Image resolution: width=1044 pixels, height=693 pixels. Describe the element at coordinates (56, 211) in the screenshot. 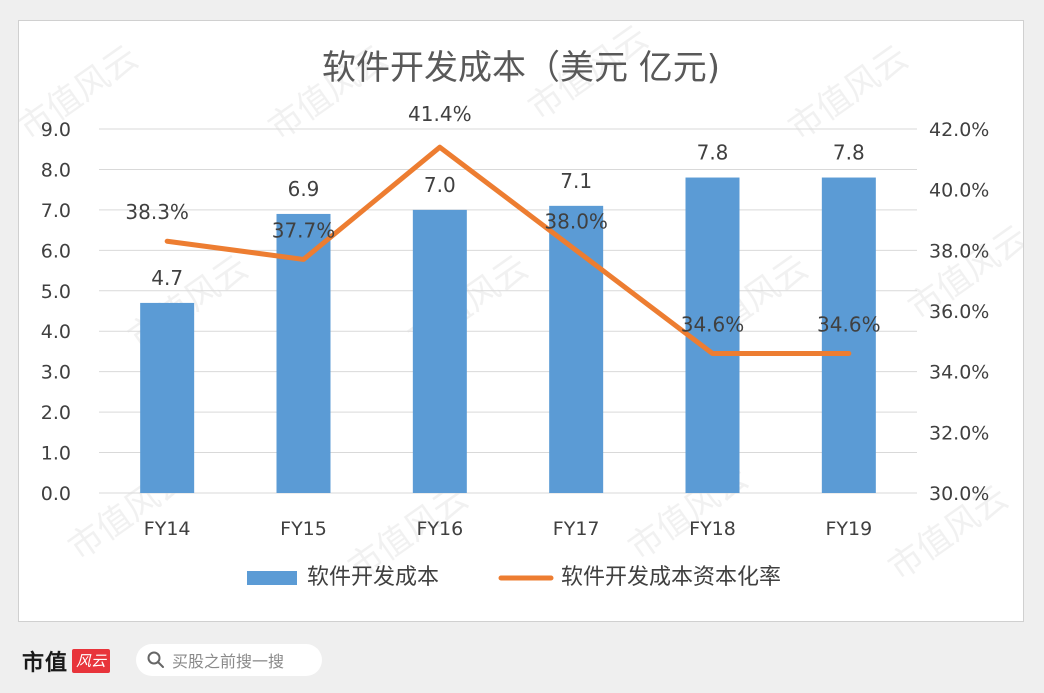

I see `y-left-tick-label: 7.0` at that location.